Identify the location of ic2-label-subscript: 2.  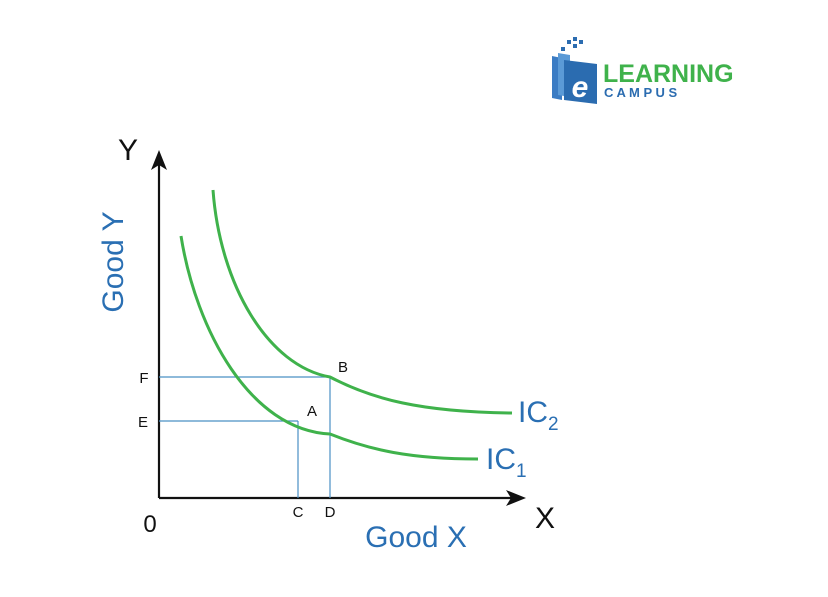
(553, 424).